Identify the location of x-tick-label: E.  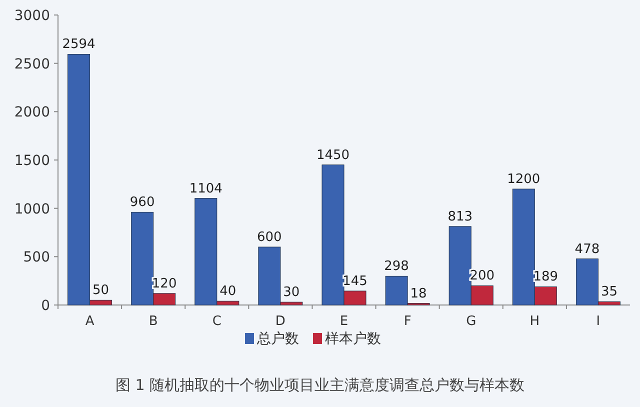
(344, 321).